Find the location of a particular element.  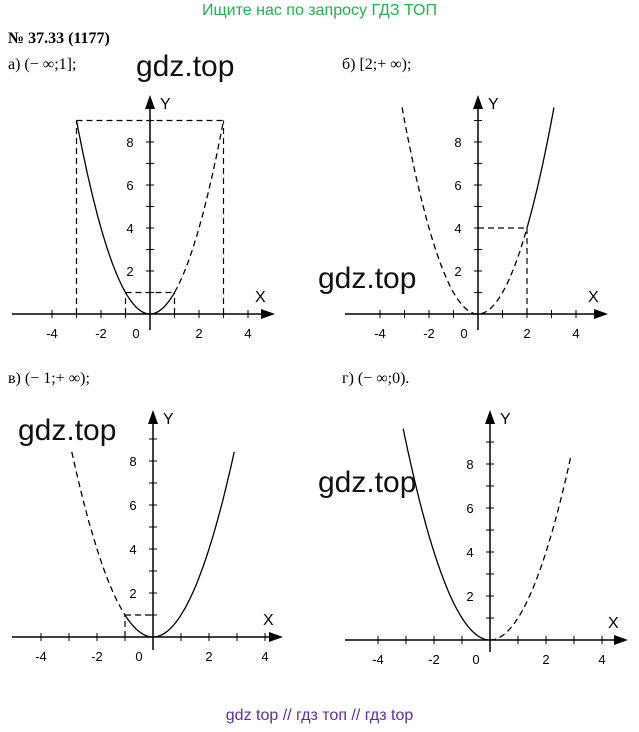

panel-b-label: б) [2;+ ∞); is located at coordinates (377, 64).